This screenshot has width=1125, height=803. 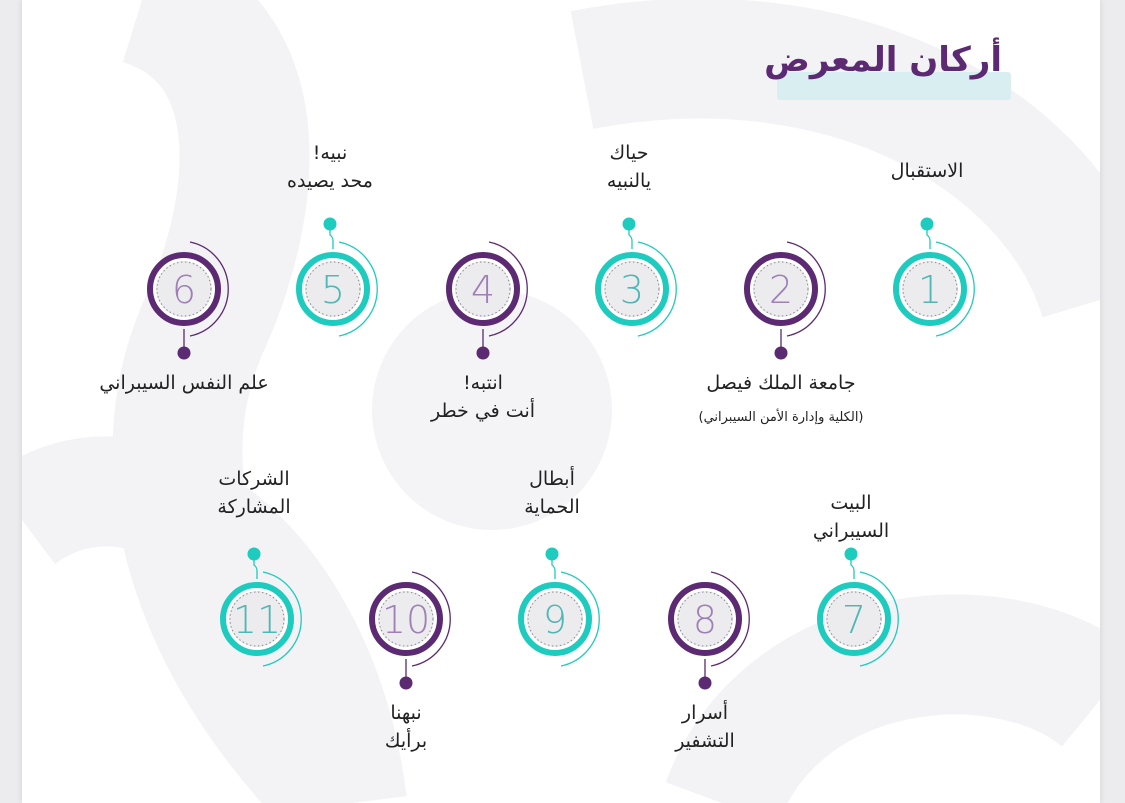 What do you see at coordinates (552, 506) in the screenshot?
I see `station-label-line: الحماية` at bounding box center [552, 506].